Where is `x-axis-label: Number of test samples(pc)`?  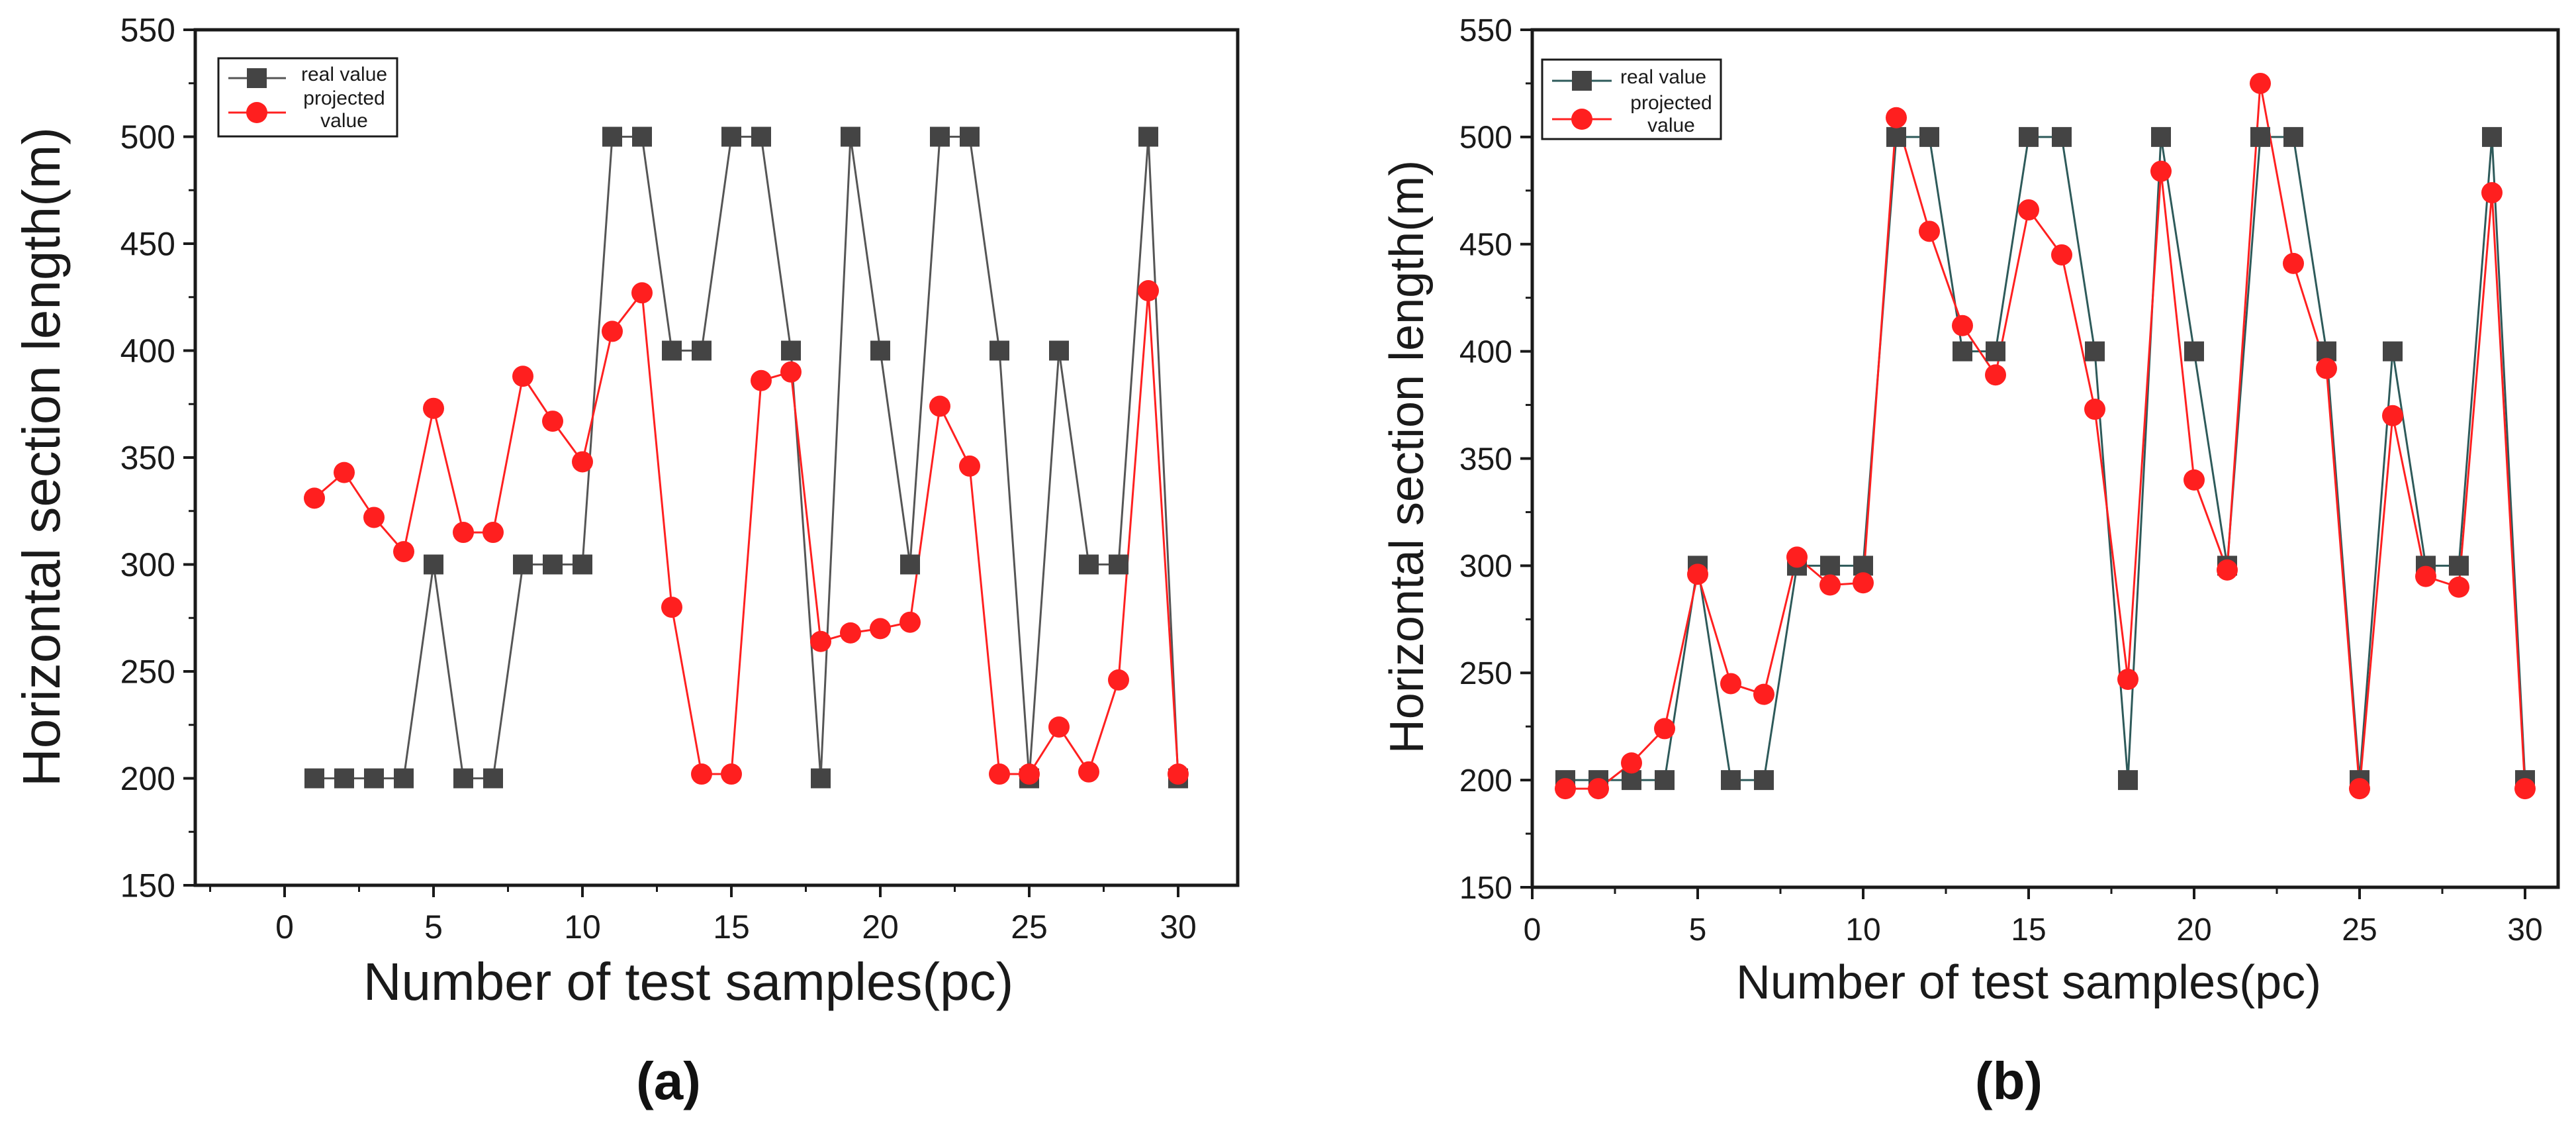
x-axis-label: Number of test samples(pc) is located at coordinates (2029, 983).